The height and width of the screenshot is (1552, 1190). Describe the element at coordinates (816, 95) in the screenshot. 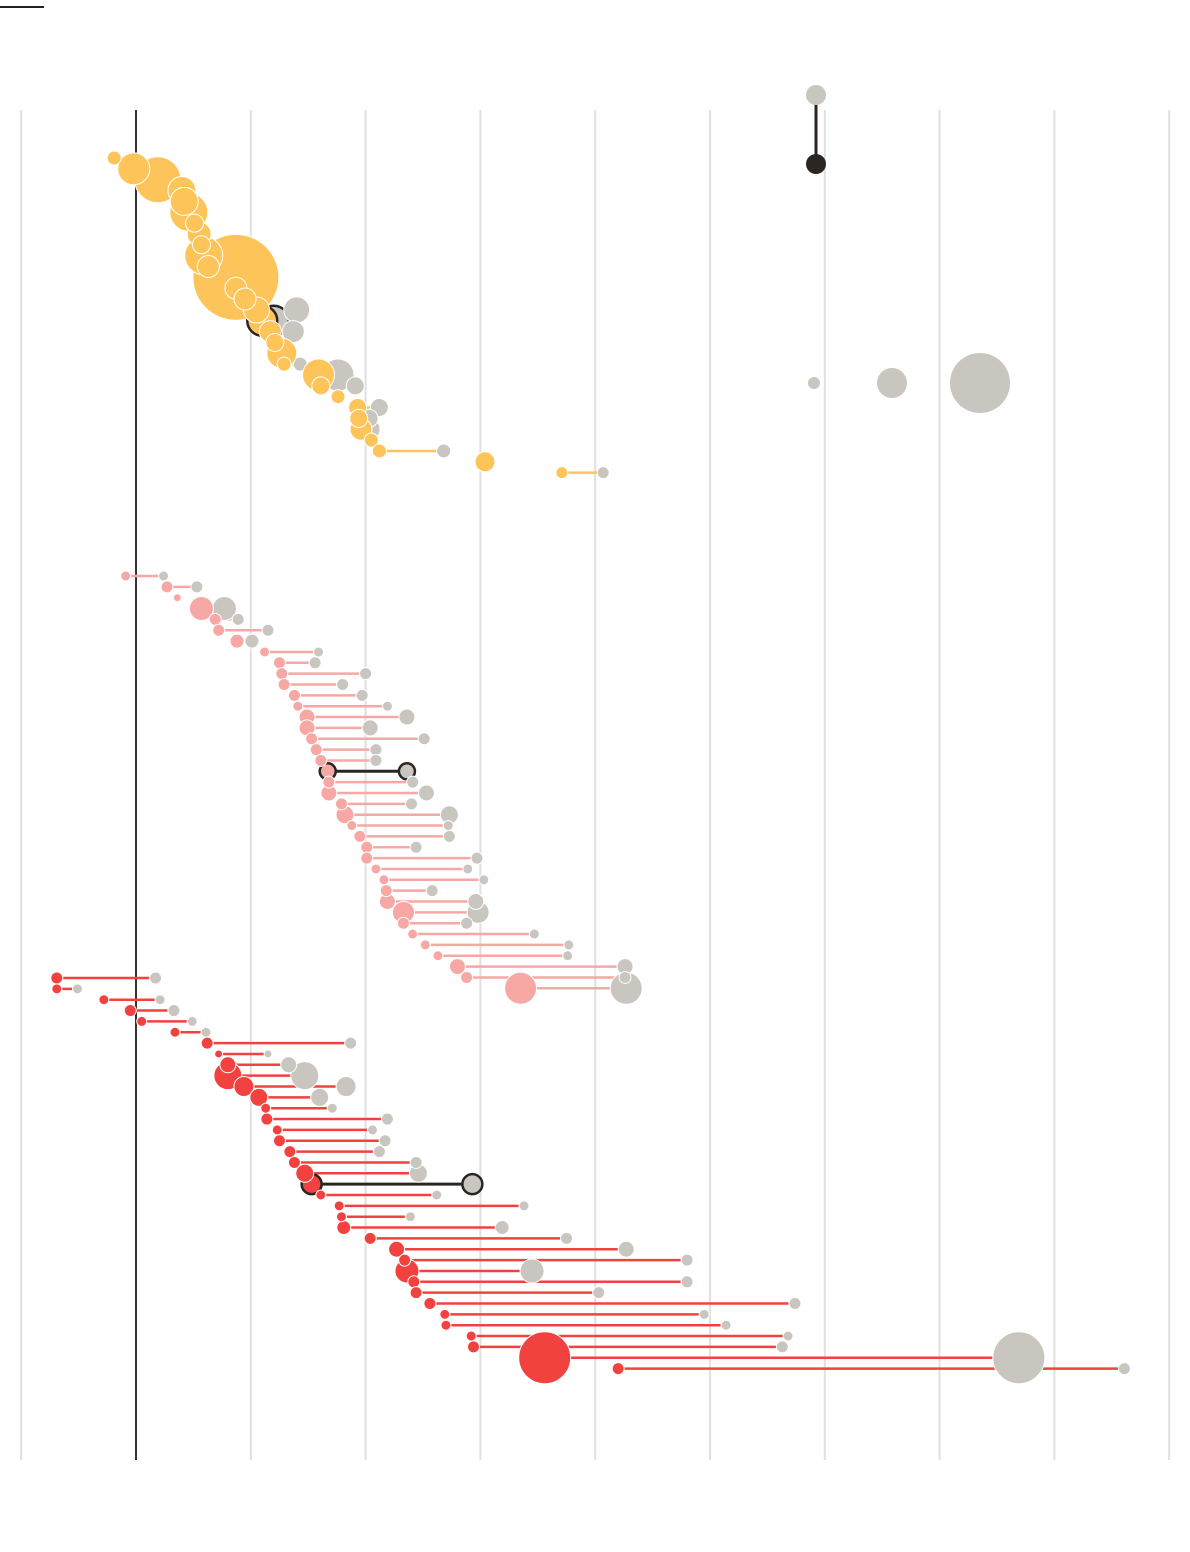

I see `legend-before-dot` at that location.